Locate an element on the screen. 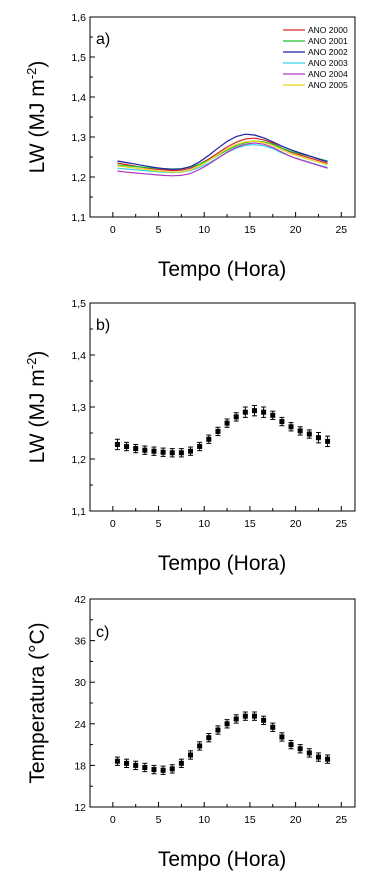 The height and width of the screenshot is (872, 370). panel-a-y-axis-label-sup: -2 is located at coordinates (31, 74).